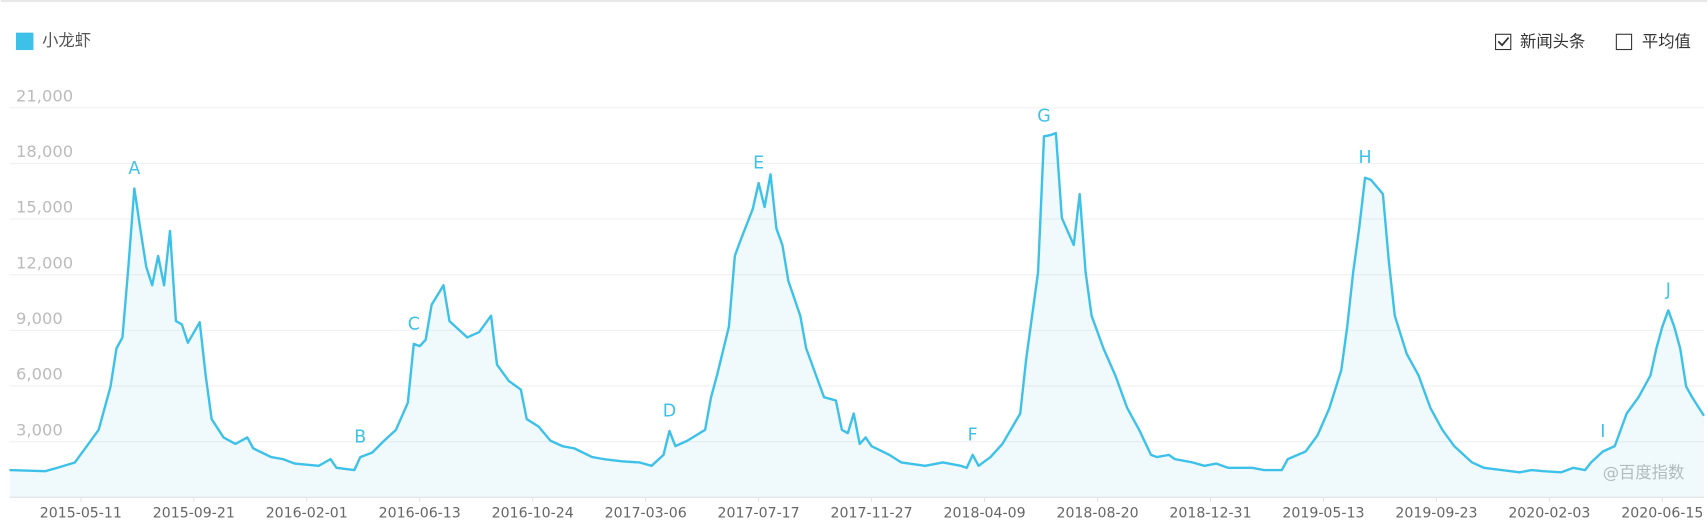 Image resolution: width=1708 pixels, height=530 pixels. Describe the element at coordinates (44, 207) in the screenshot. I see `y-tick-label: 15,000` at that location.